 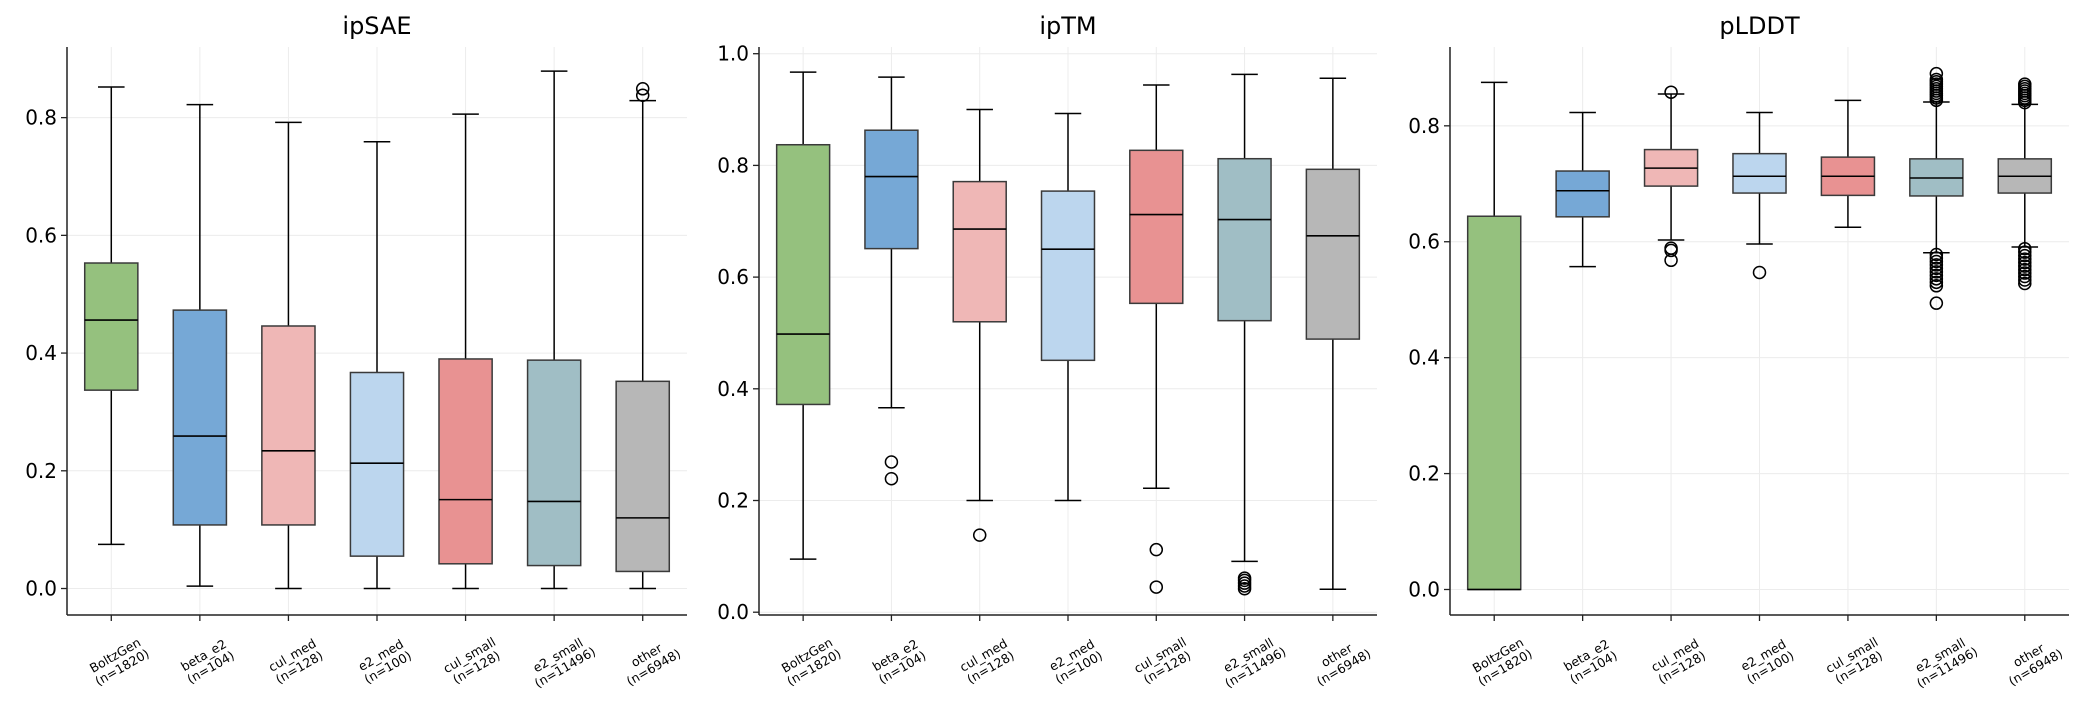 I want to click on y-tick-label: 0.8, so click(x=733, y=165).